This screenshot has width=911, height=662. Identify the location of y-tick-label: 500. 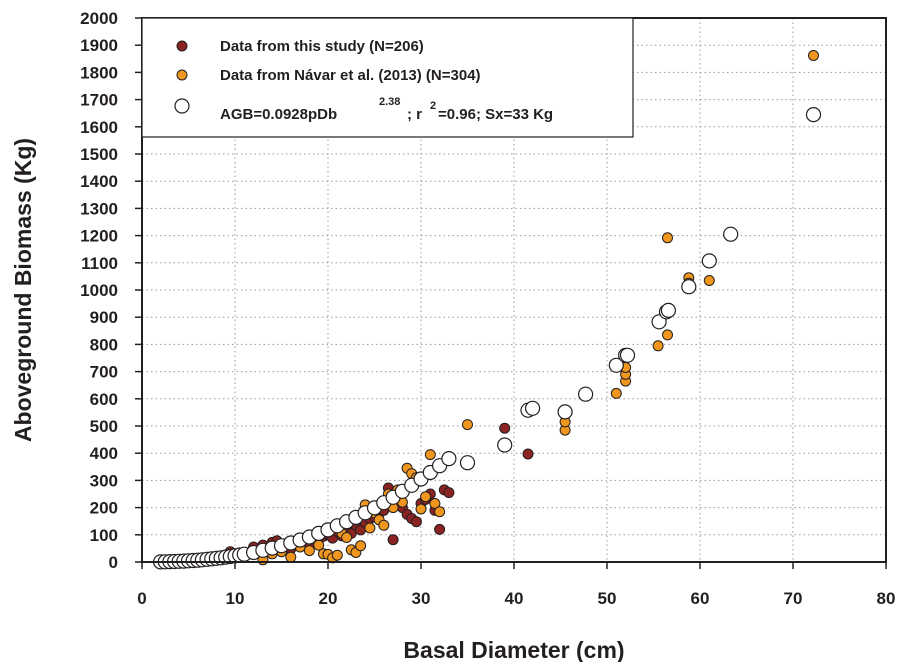
(104, 426).